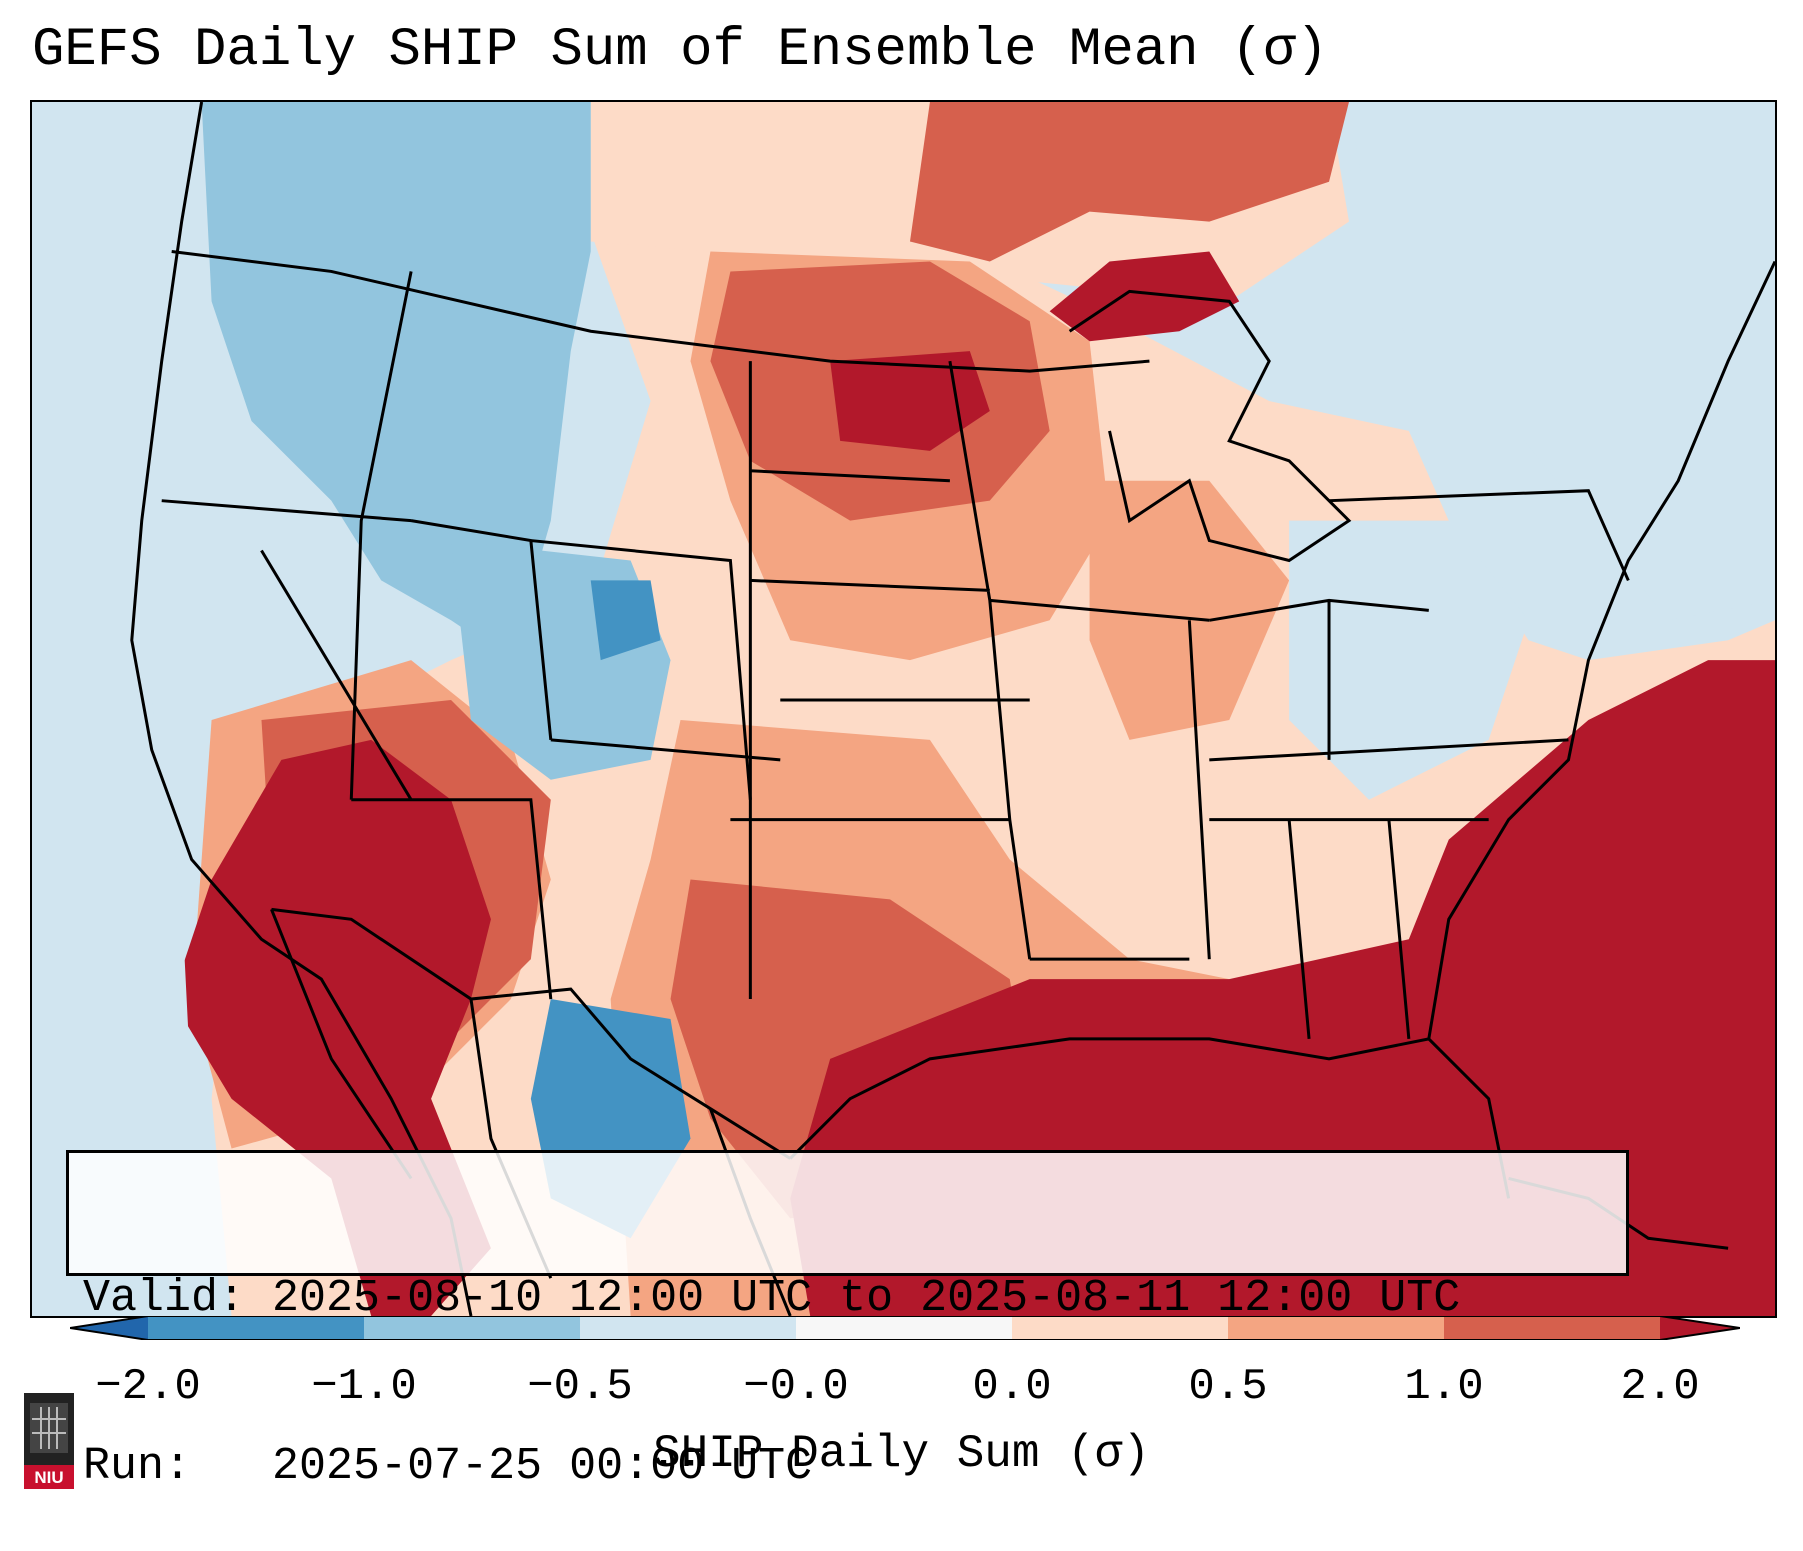  What do you see at coordinates (542, 1466) in the screenshot?
I see `run-value: 2025-07-25 00:00 UTC` at bounding box center [542, 1466].